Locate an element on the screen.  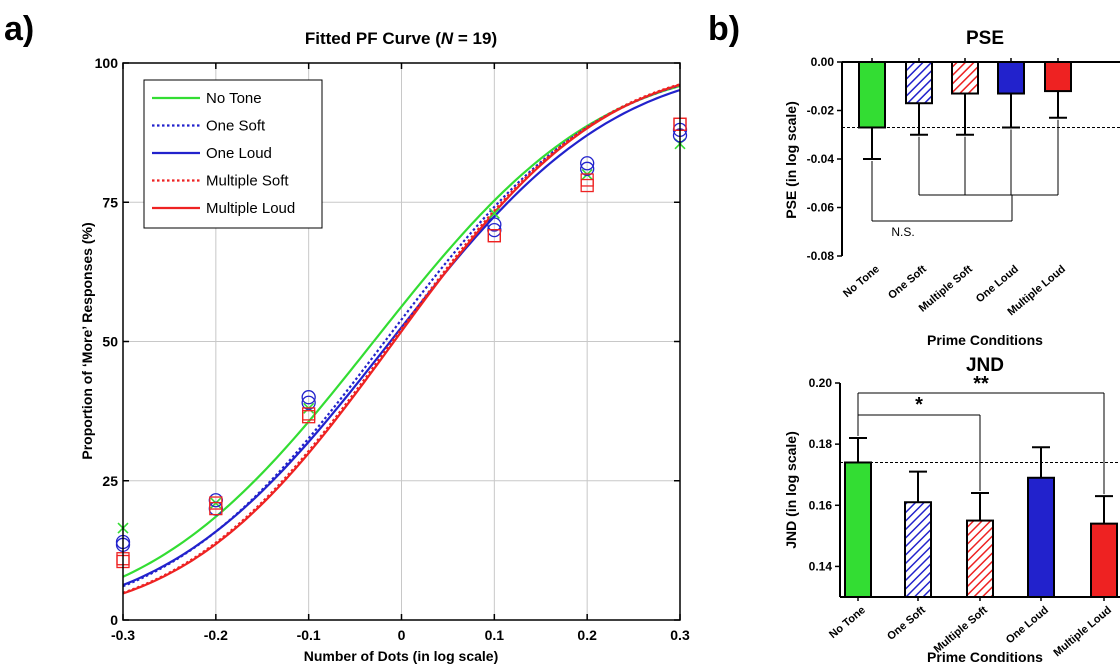
pf-x-tick-label: 0.3 is located at coordinates (680, 635).